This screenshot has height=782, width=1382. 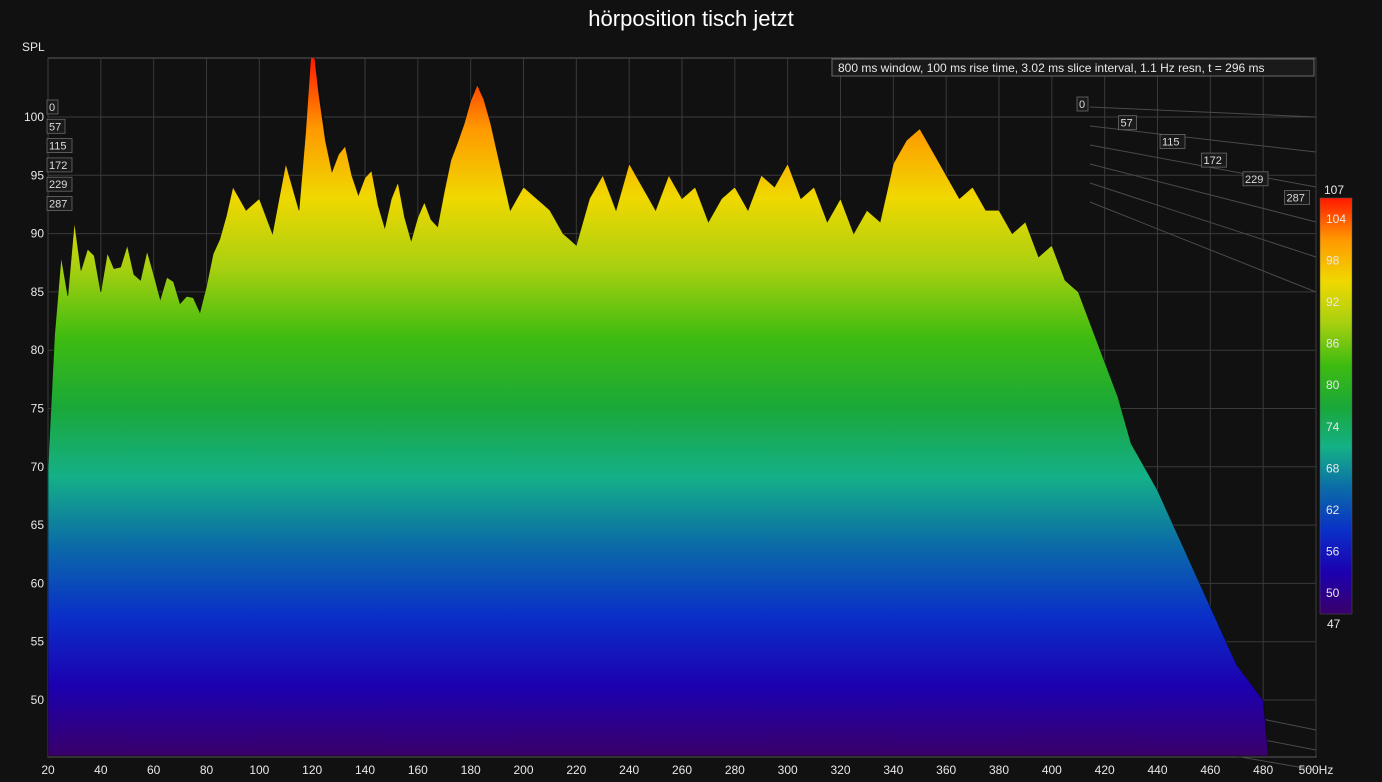 I want to click on x-tick-label: 480, so click(x=1263, y=770).